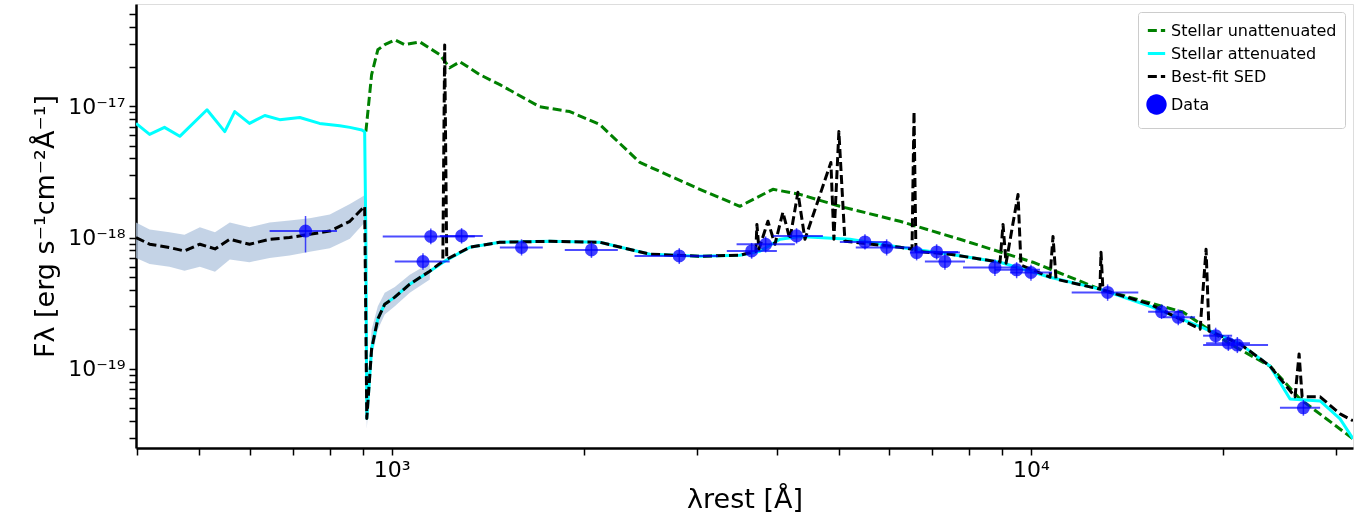 The height and width of the screenshot is (527, 1369). I want to click on x-tick-label: 10⁴, so click(1032, 469).